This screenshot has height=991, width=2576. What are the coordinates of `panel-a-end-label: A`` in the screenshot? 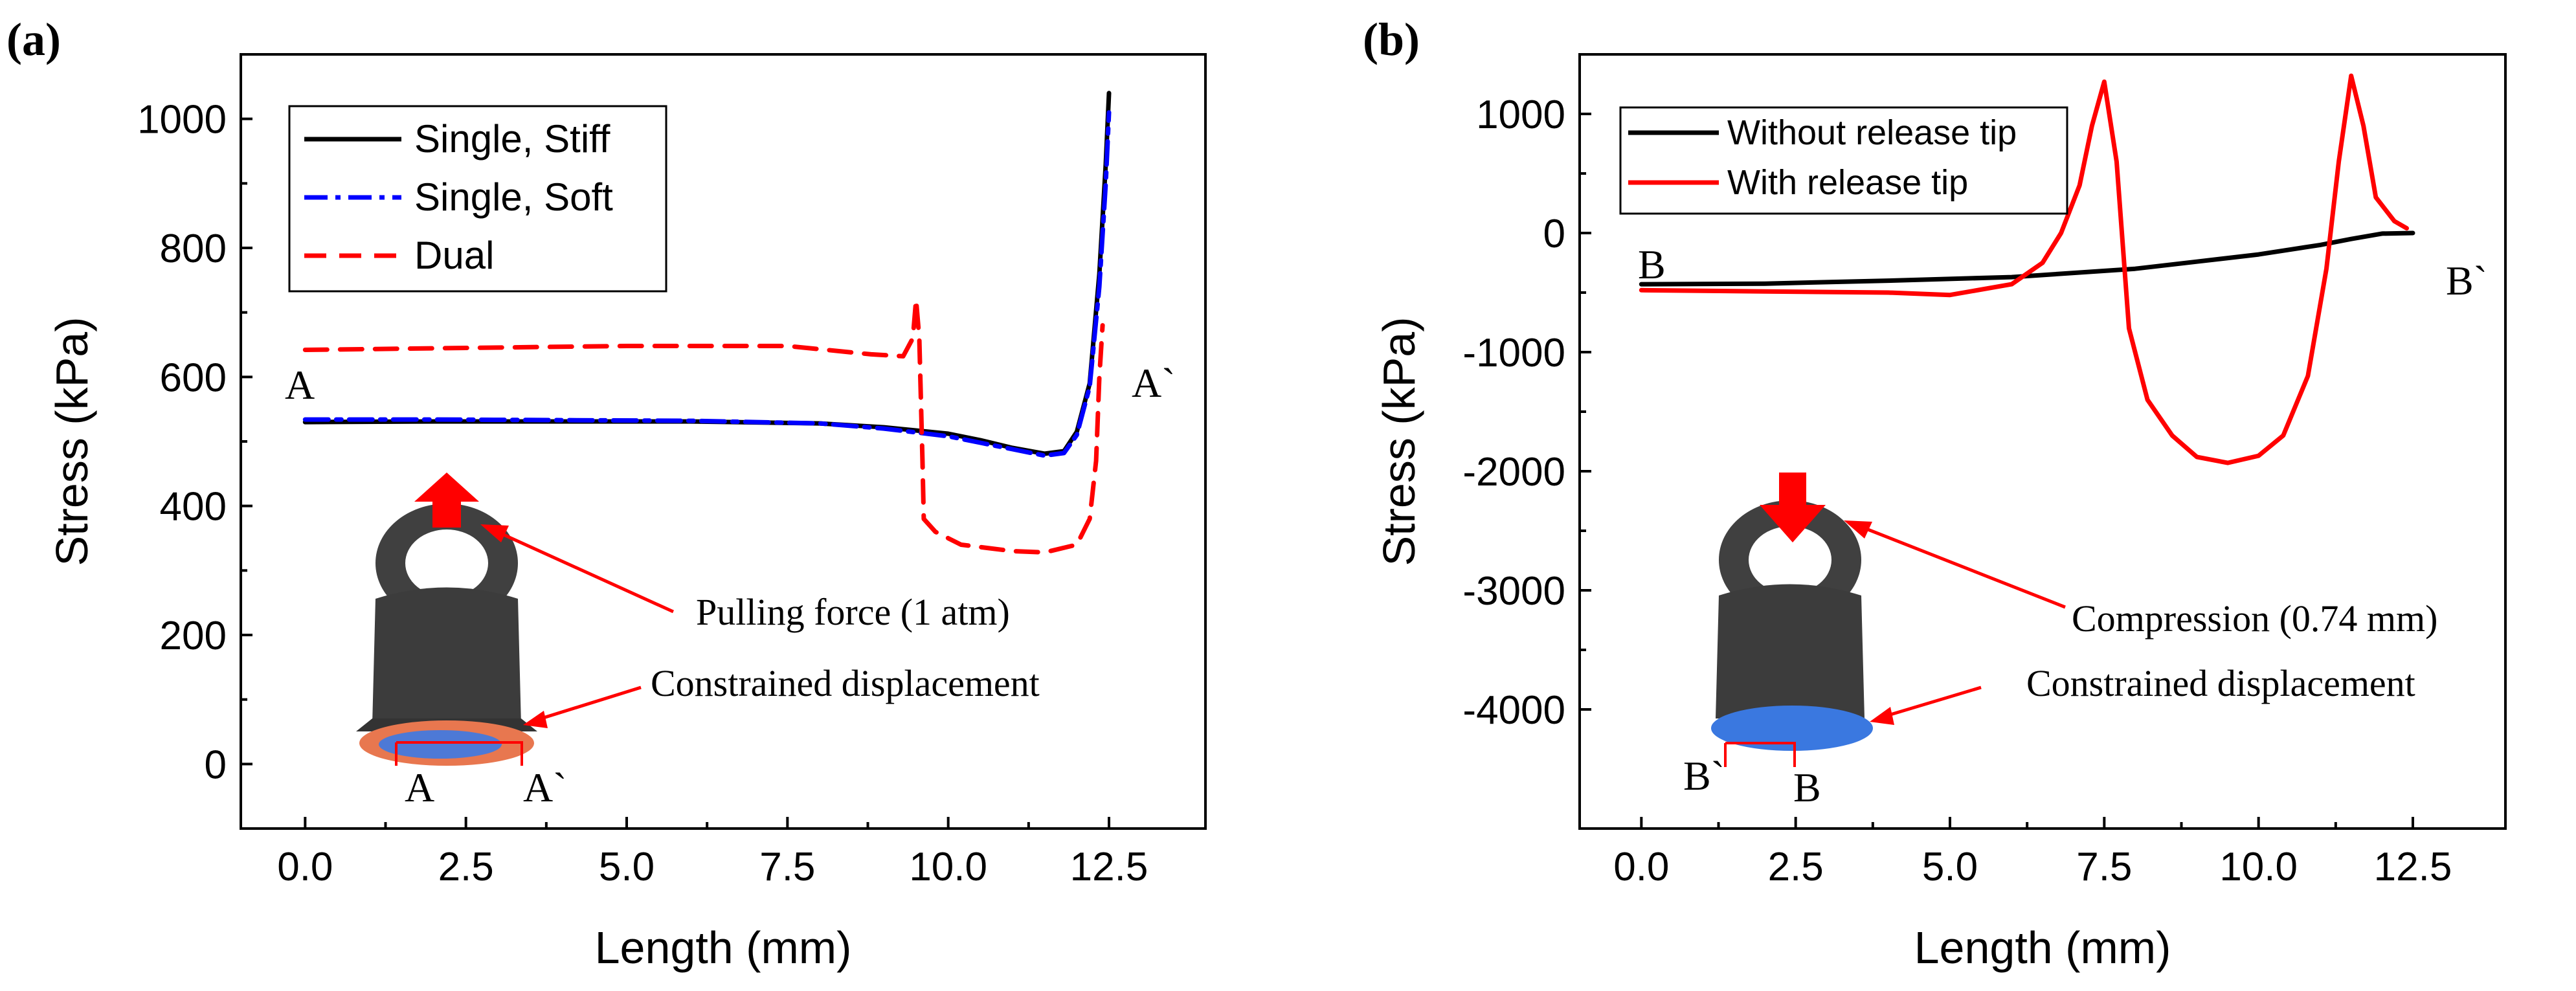 It's located at (1154, 383).